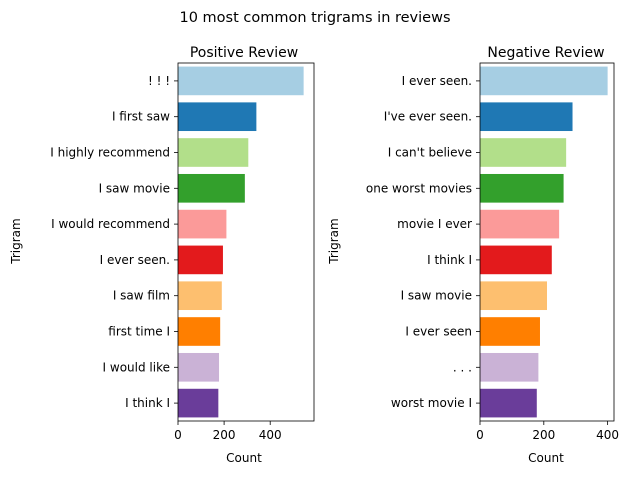  I want to click on negative-review-x-tick-label: 200, so click(543, 435).